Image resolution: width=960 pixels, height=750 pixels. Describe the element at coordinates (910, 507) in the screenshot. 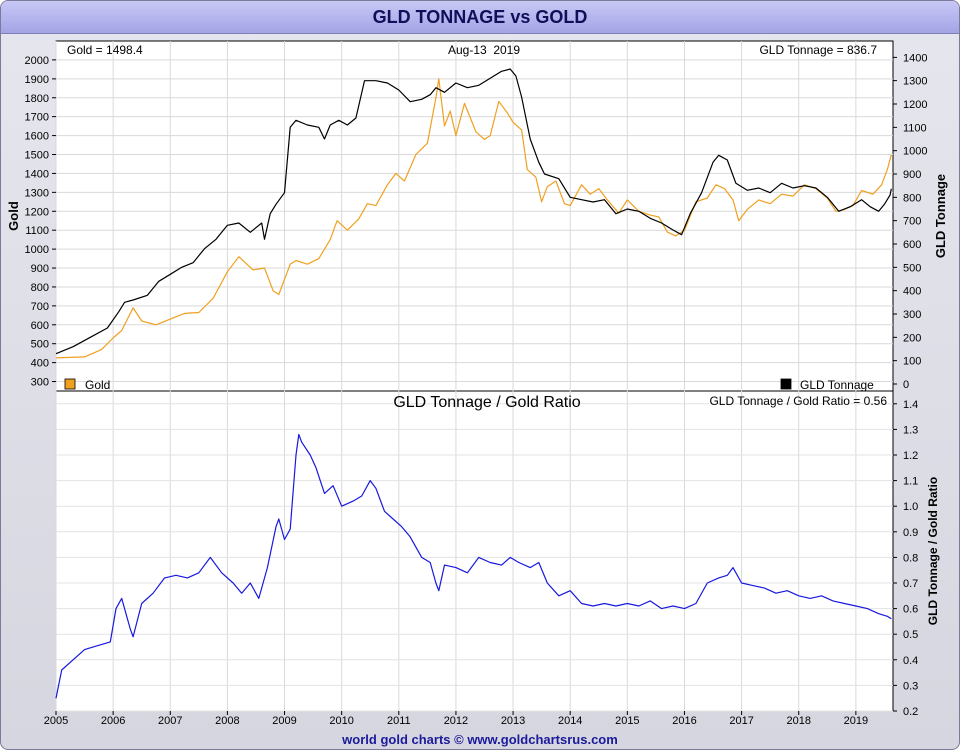

I see `y2-tick-label-ratio: 1.0` at that location.